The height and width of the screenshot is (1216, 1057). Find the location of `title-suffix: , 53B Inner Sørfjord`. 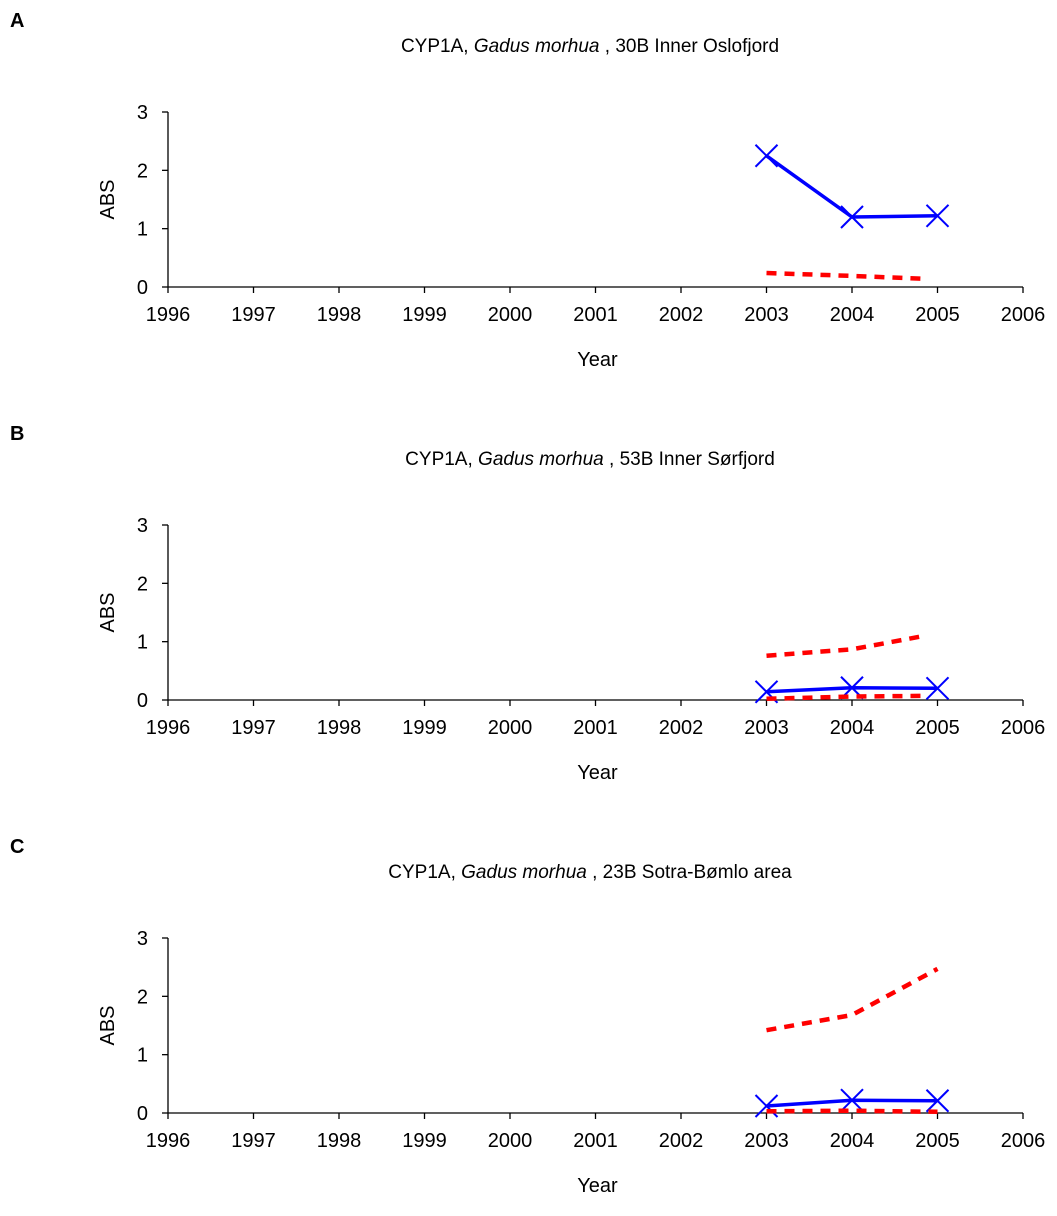

title-suffix: , 53B Inner Sørfjord is located at coordinates (689, 459).